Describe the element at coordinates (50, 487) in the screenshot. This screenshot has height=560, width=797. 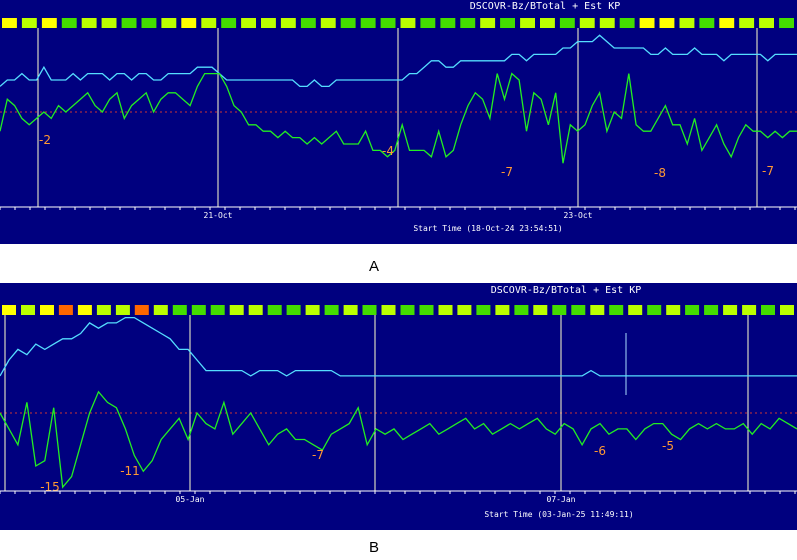
I see `min-label: -15` at that location.